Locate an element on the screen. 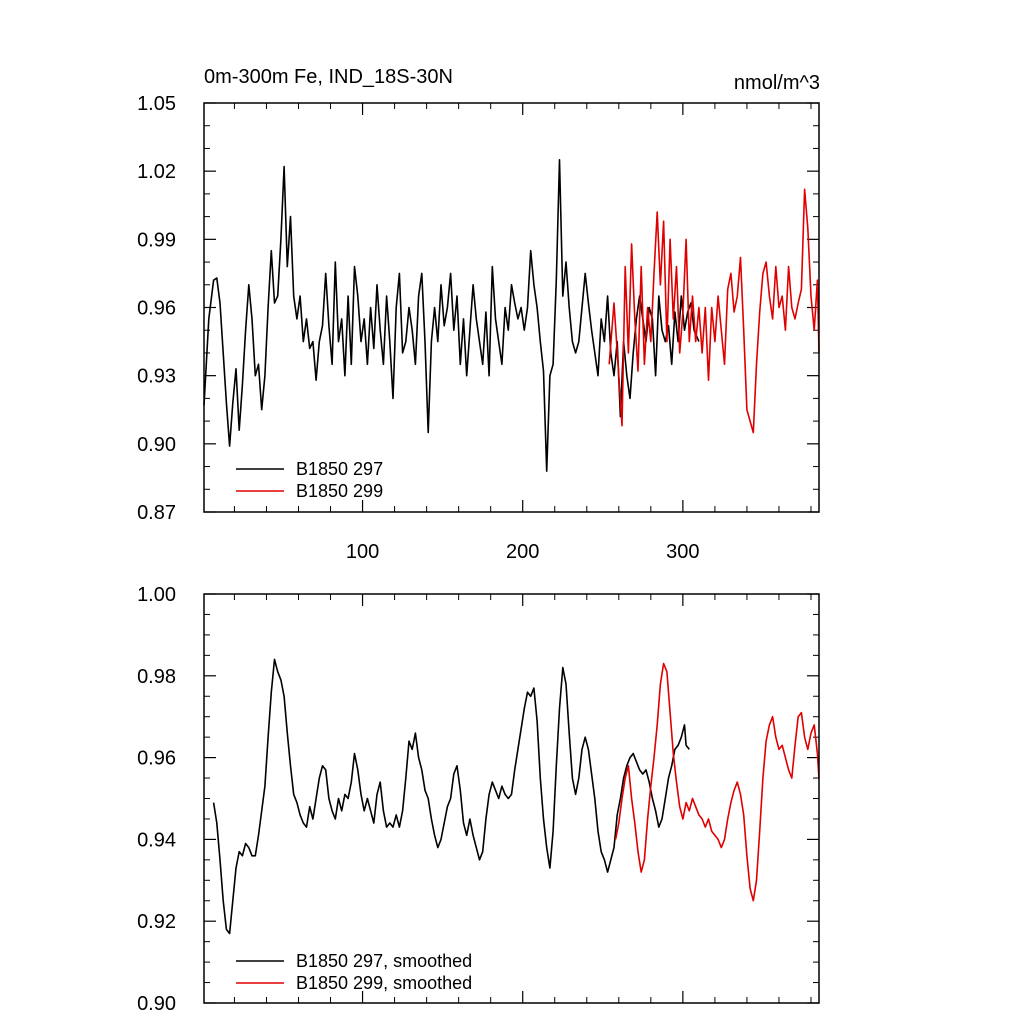 The height and width of the screenshot is (1024, 1024). x-tick-label: 300 is located at coordinates (682, 552).